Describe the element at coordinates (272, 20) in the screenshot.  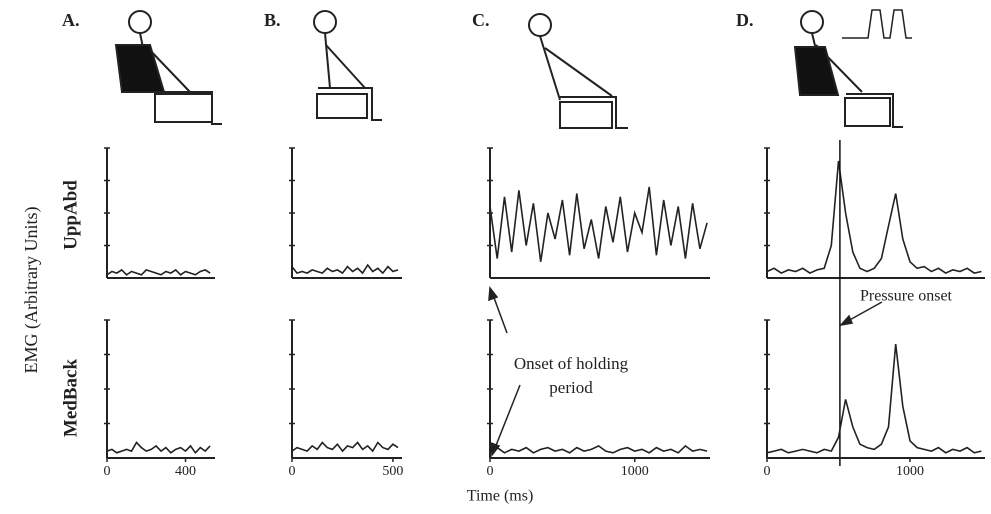
I see `panel-label: B.` at that location.